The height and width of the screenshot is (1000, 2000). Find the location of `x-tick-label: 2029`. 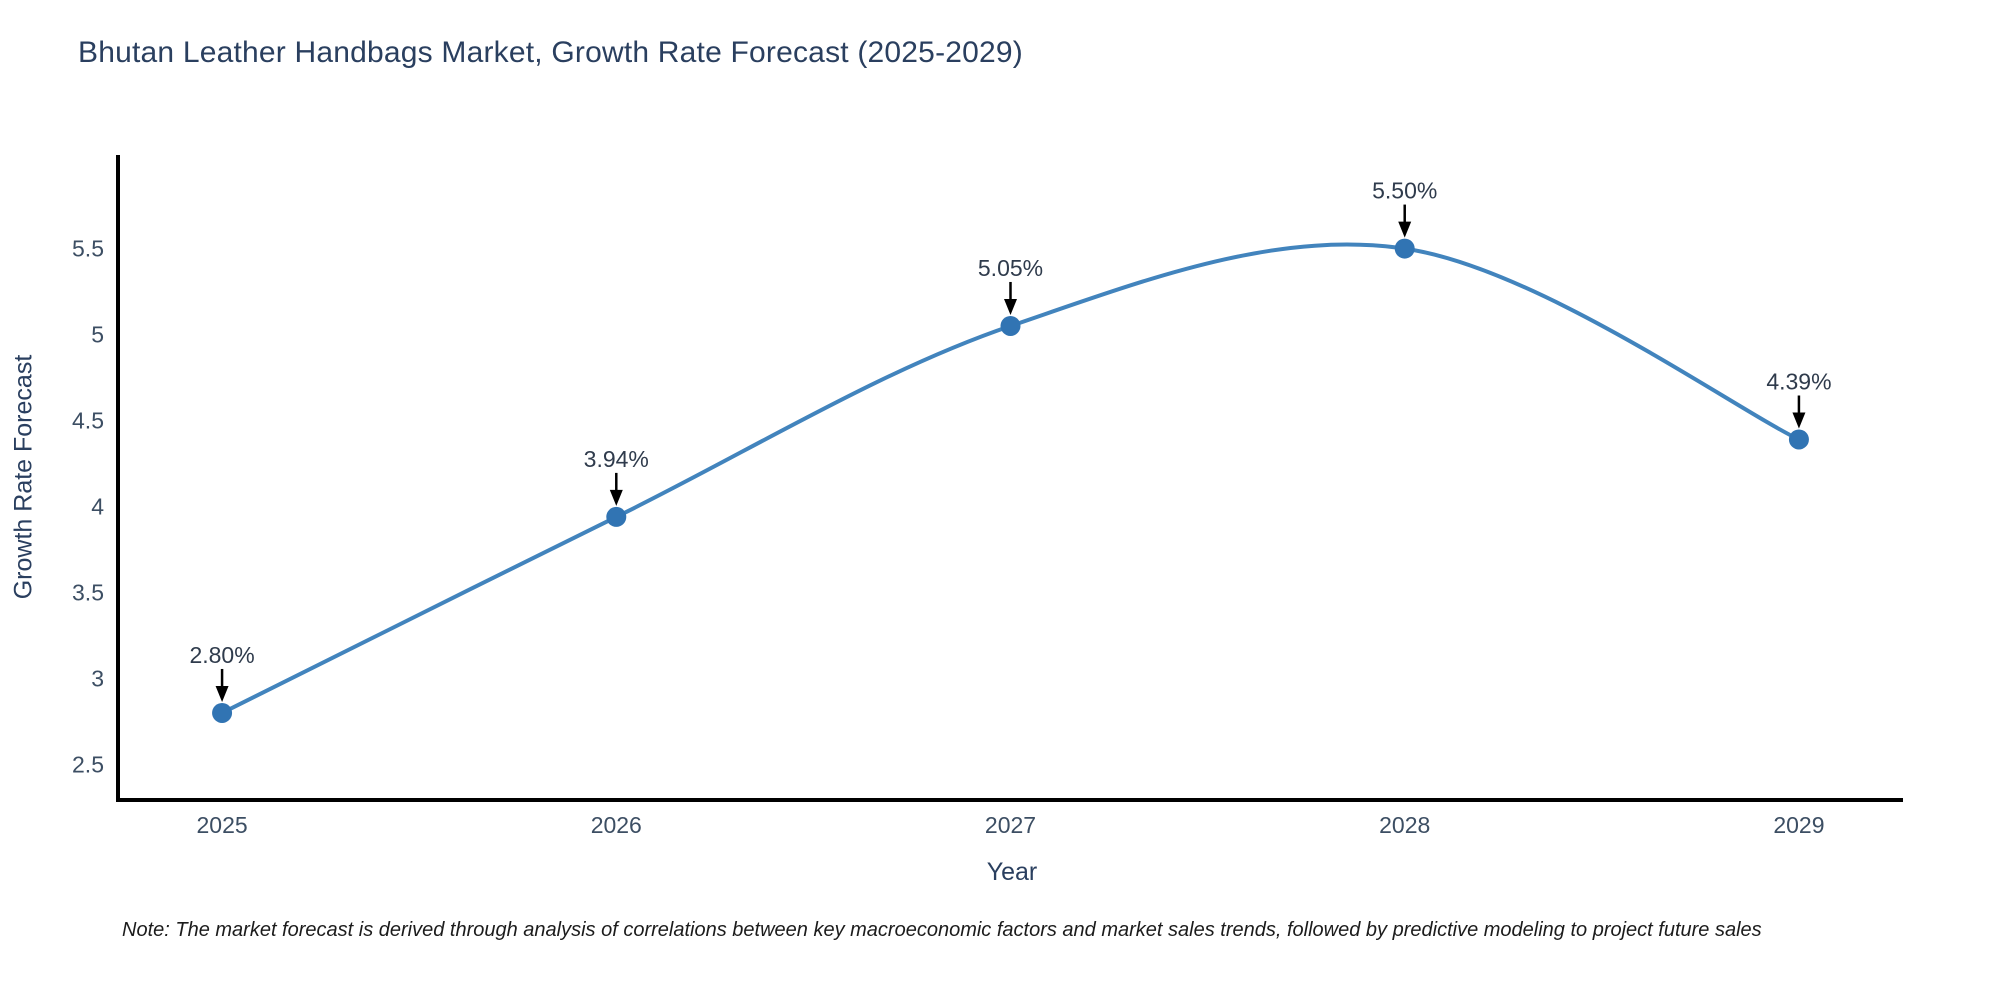

x-tick-label: 2029 is located at coordinates (1798, 825).